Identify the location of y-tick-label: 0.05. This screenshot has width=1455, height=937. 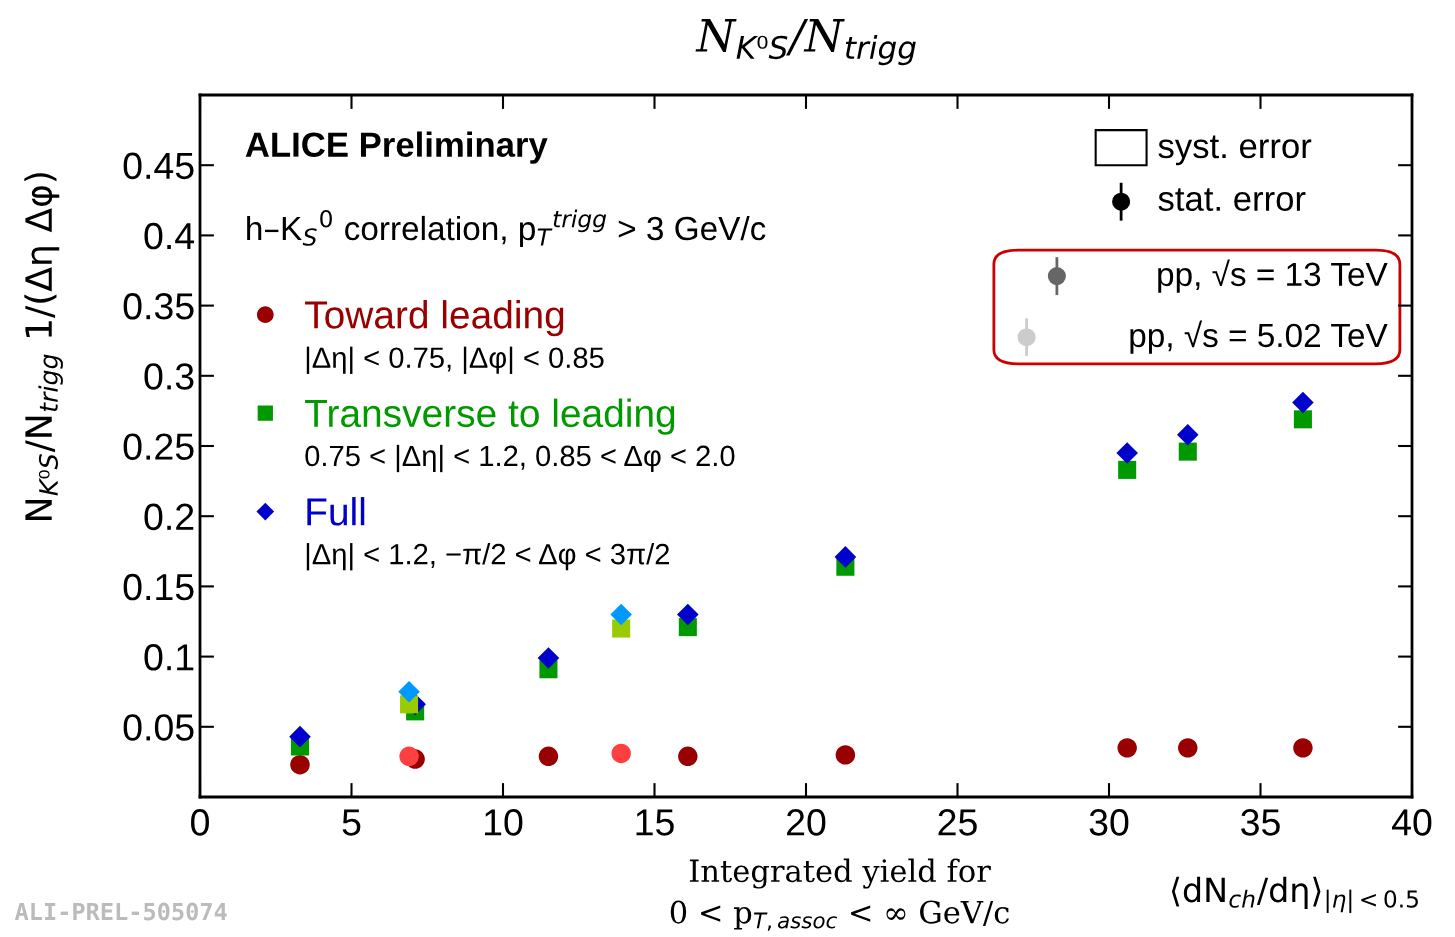
(158, 727).